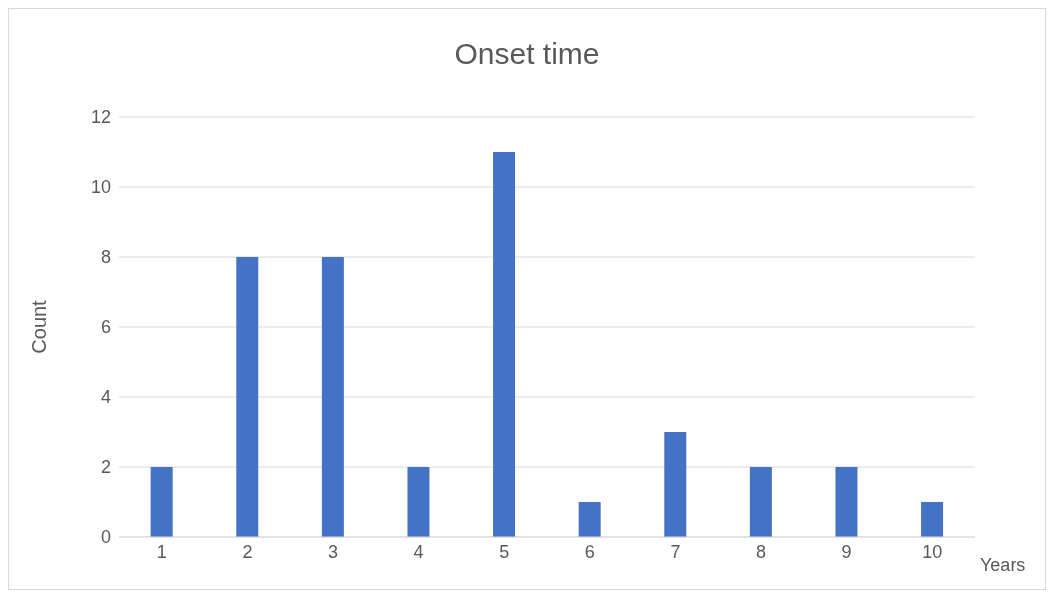  I want to click on x-tick-label: 9, so click(846, 551).